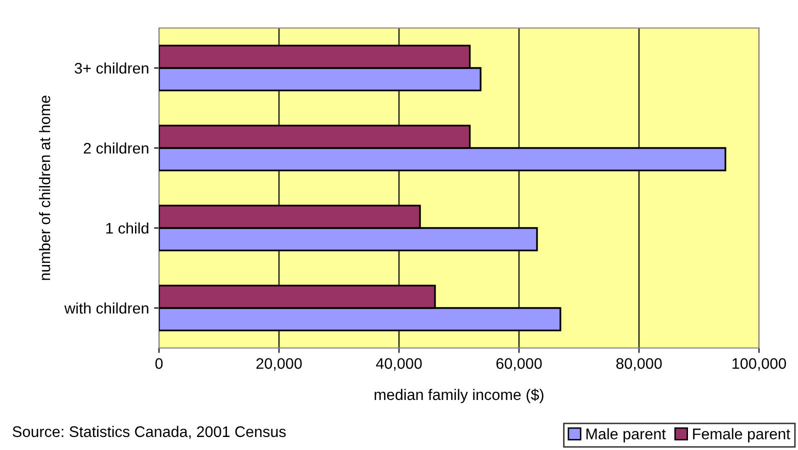 The width and height of the screenshot is (798, 450). Describe the element at coordinates (159, 363) in the screenshot. I see `x-tick-label: 0` at that location.